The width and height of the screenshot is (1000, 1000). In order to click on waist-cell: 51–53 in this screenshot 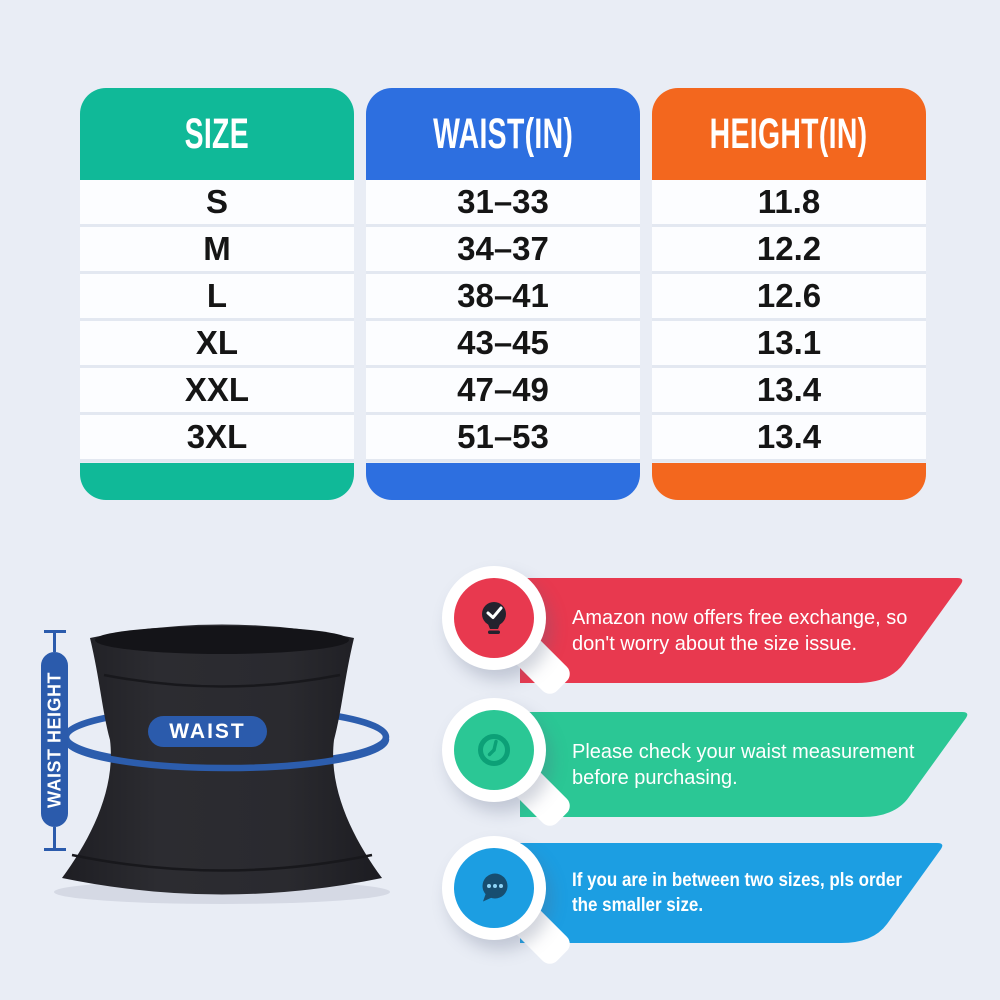, I will do `click(503, 436)`.